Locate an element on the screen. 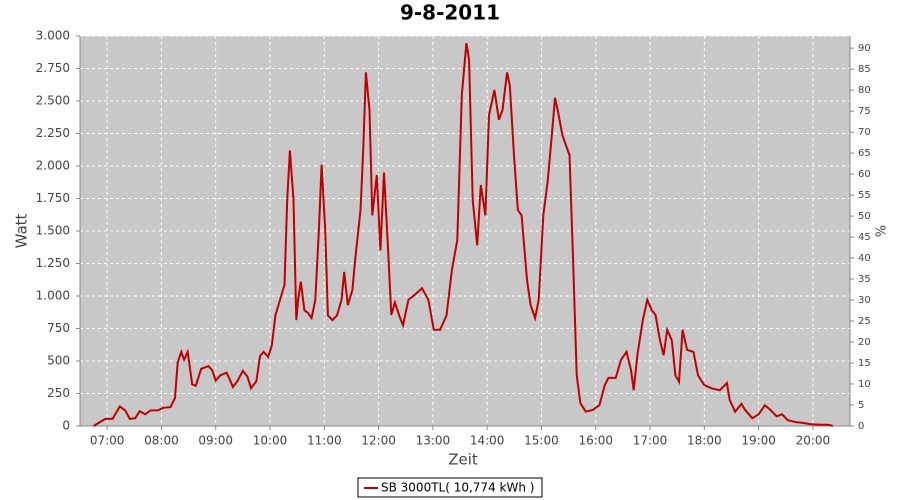  y-tick-label: 1.750 is located at coordinates (53, 198).